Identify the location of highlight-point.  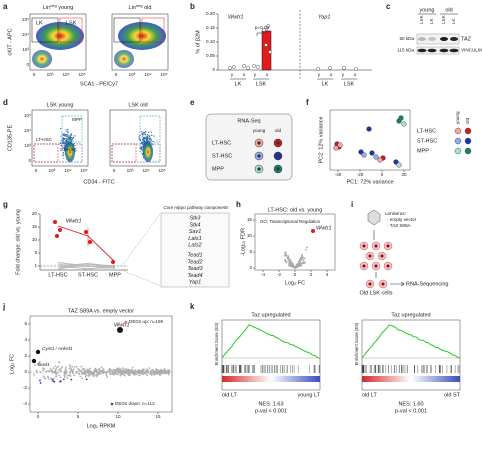
(34, 361).